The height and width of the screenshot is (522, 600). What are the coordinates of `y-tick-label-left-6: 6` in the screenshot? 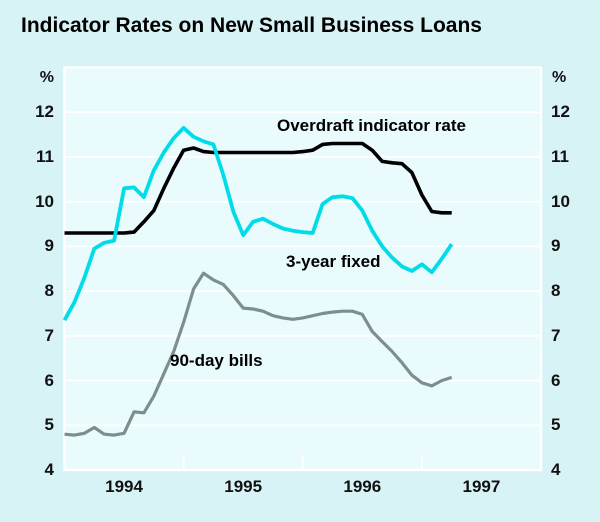 It's located at (49, 380).